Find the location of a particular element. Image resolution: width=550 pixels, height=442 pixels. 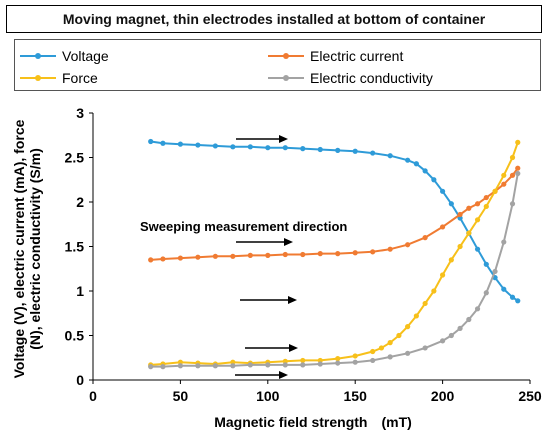

legend-label: Electric conductivity is located at coordinates (371, 78).